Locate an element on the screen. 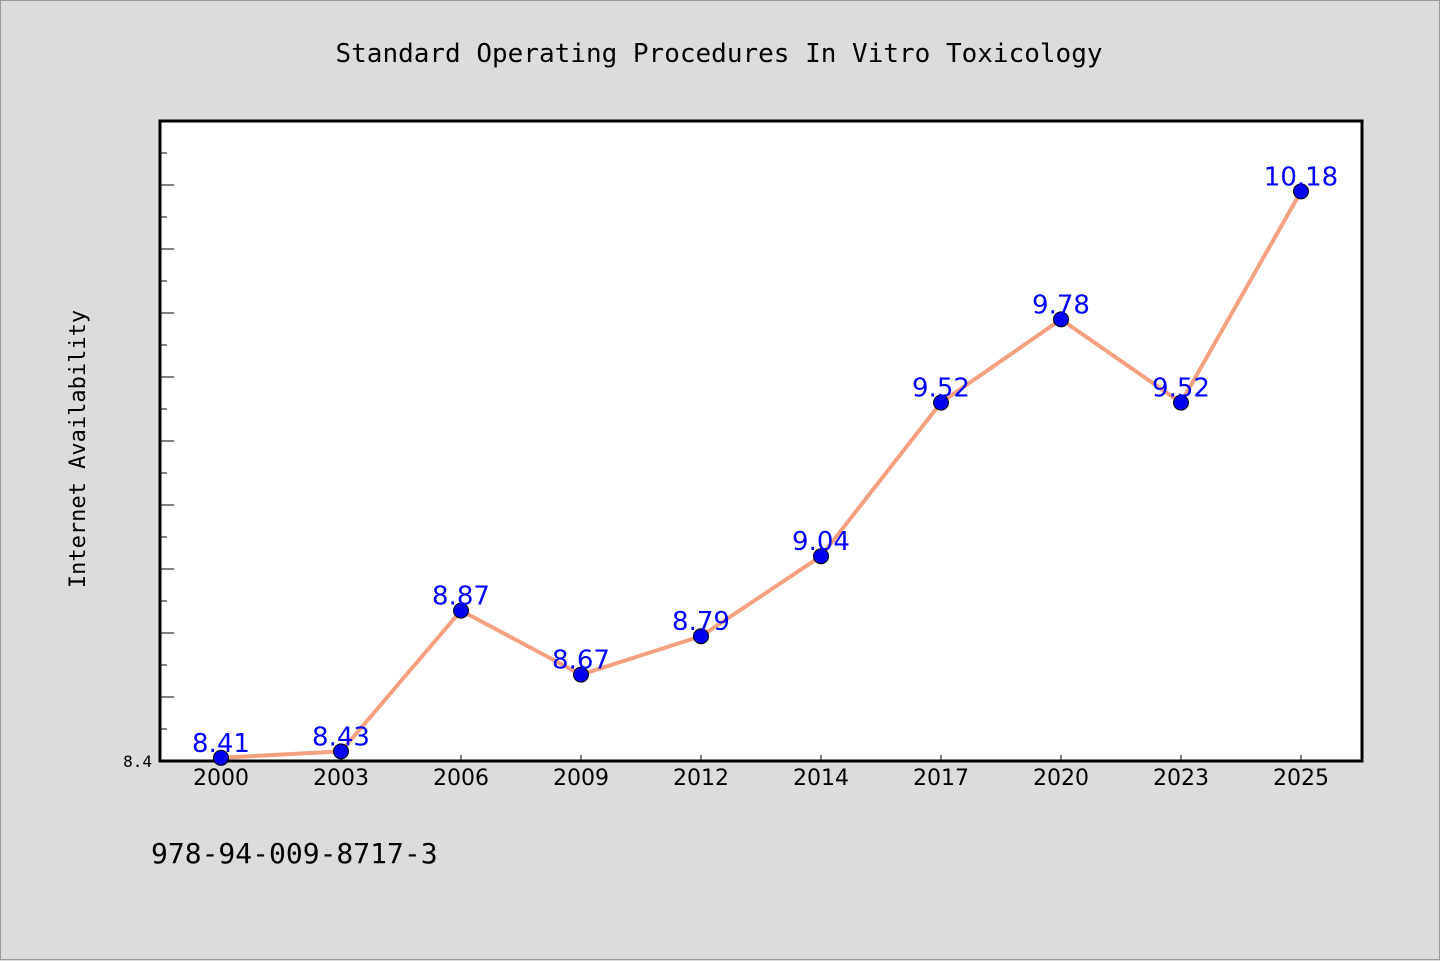 This screenshot has height=961, width=1440. data-label: 10.18 is located at coordinates (1301, 177).